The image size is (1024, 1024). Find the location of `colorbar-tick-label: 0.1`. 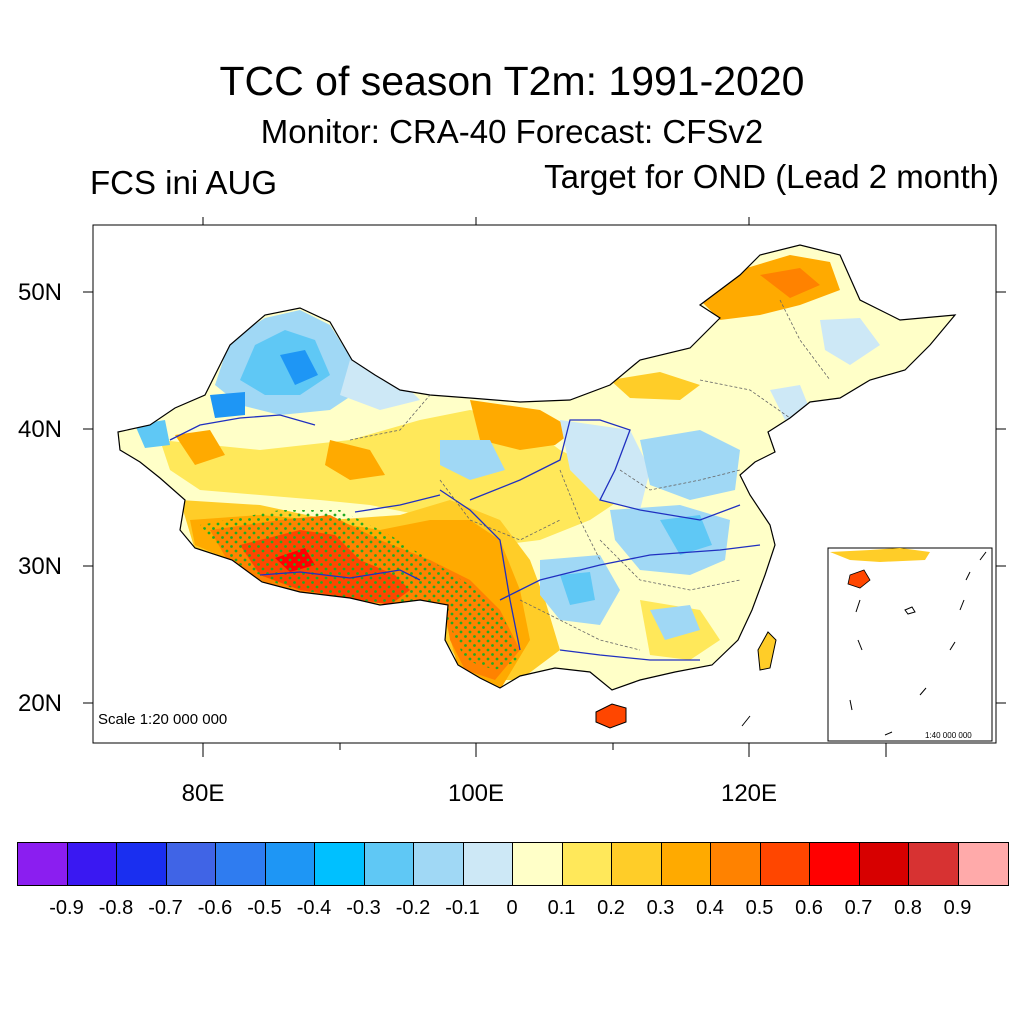

colorbar-tick-label: 0.1 is located at coordinates (561, 908).